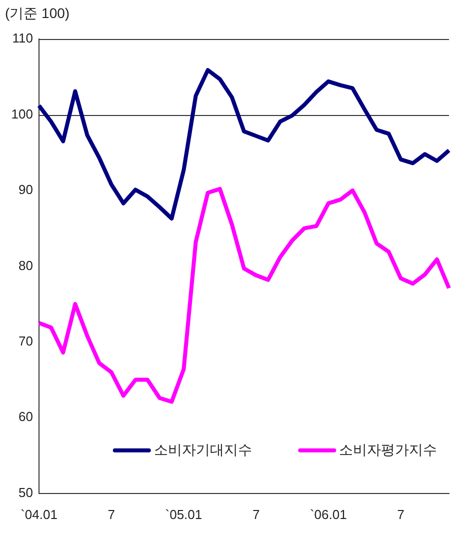  Describe the element at coordinates (25, 190) in the screenshot. I see `y-tick-label: 90` at that location.